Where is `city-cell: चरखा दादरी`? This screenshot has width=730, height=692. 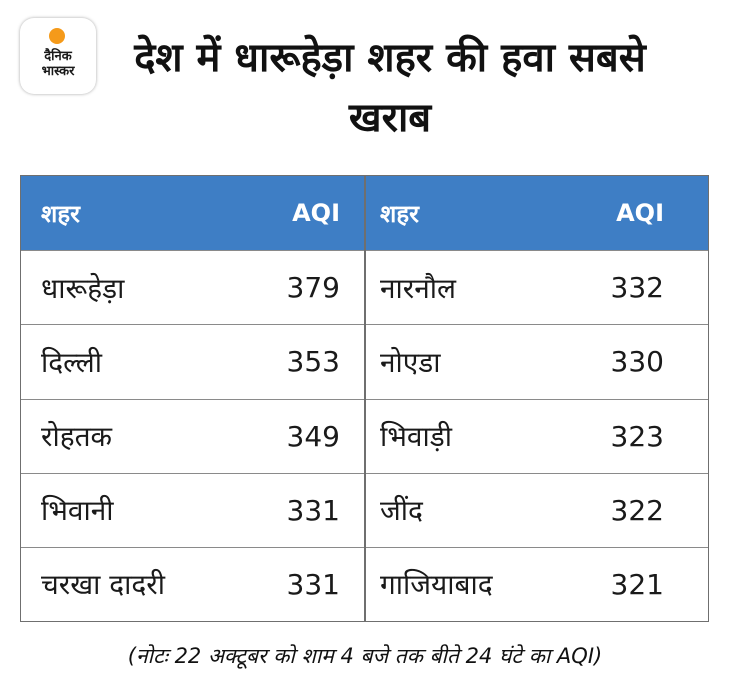
city-cell: चरखा दादरी is located at coordinates (103, 585).